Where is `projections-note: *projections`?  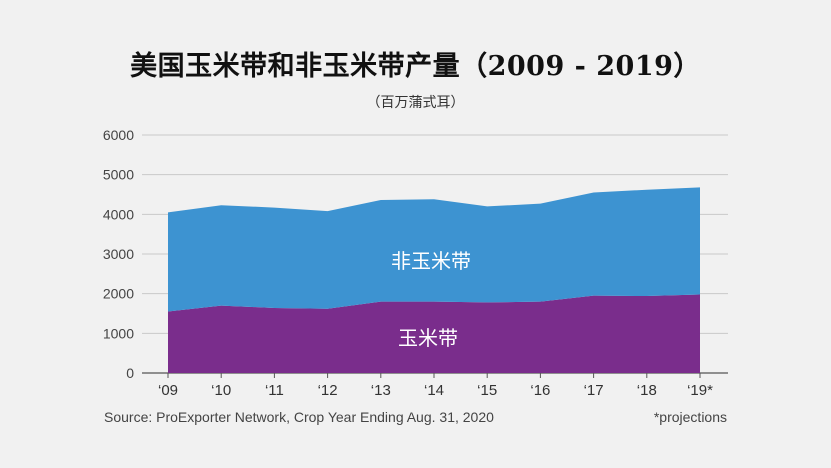
projections-note: *projections is located at coordinates (690, 417).